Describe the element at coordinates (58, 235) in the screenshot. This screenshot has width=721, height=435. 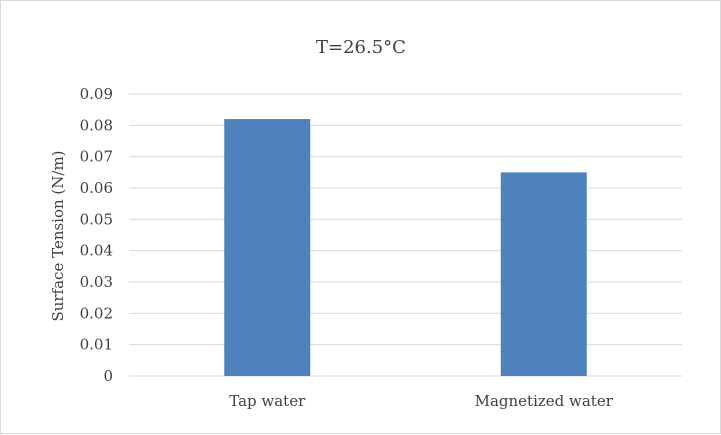
I see `y-axis-title: Surface Tension (N/m)` at that location.